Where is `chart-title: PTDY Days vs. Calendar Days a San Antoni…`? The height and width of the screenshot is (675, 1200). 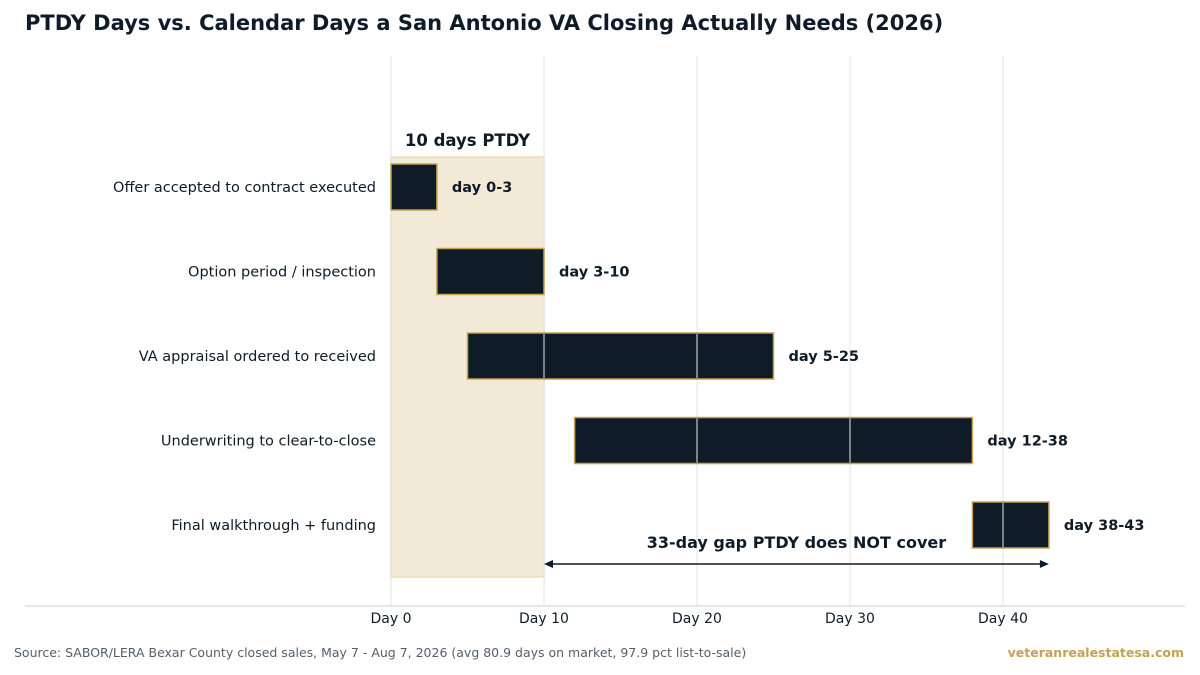
chart-title: PTDY Days vs. Calendar Days a San Antoni… is located at coordinates (484, 23).